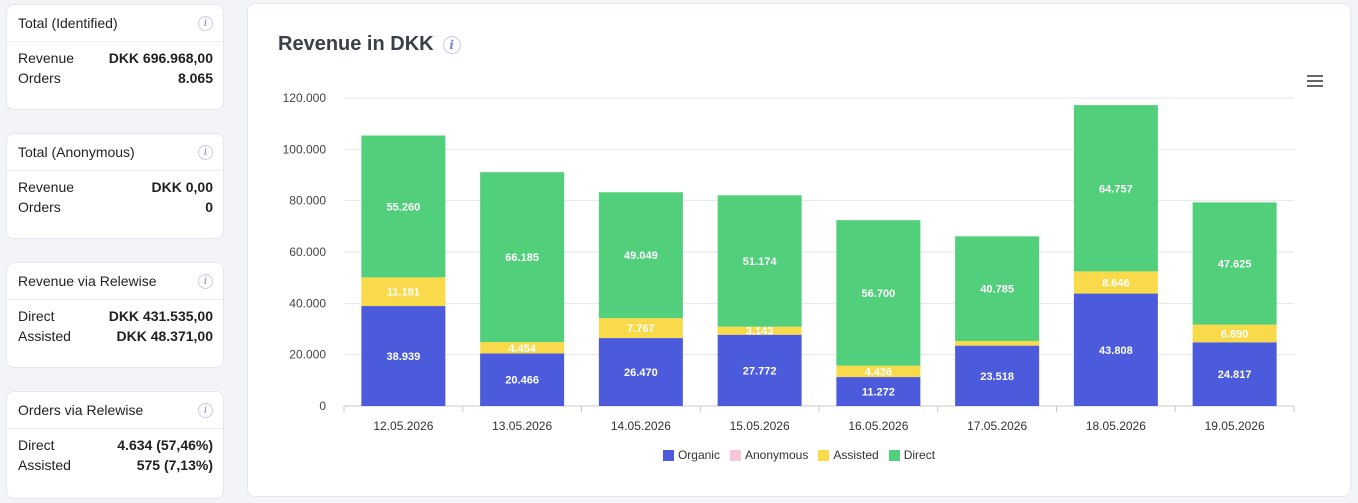 This screenshot has height=503, width=1358. What do you see at coordinates (39, 78) in the screenshot?
I see `row-label: Orders` at bounding box center [39, 78].